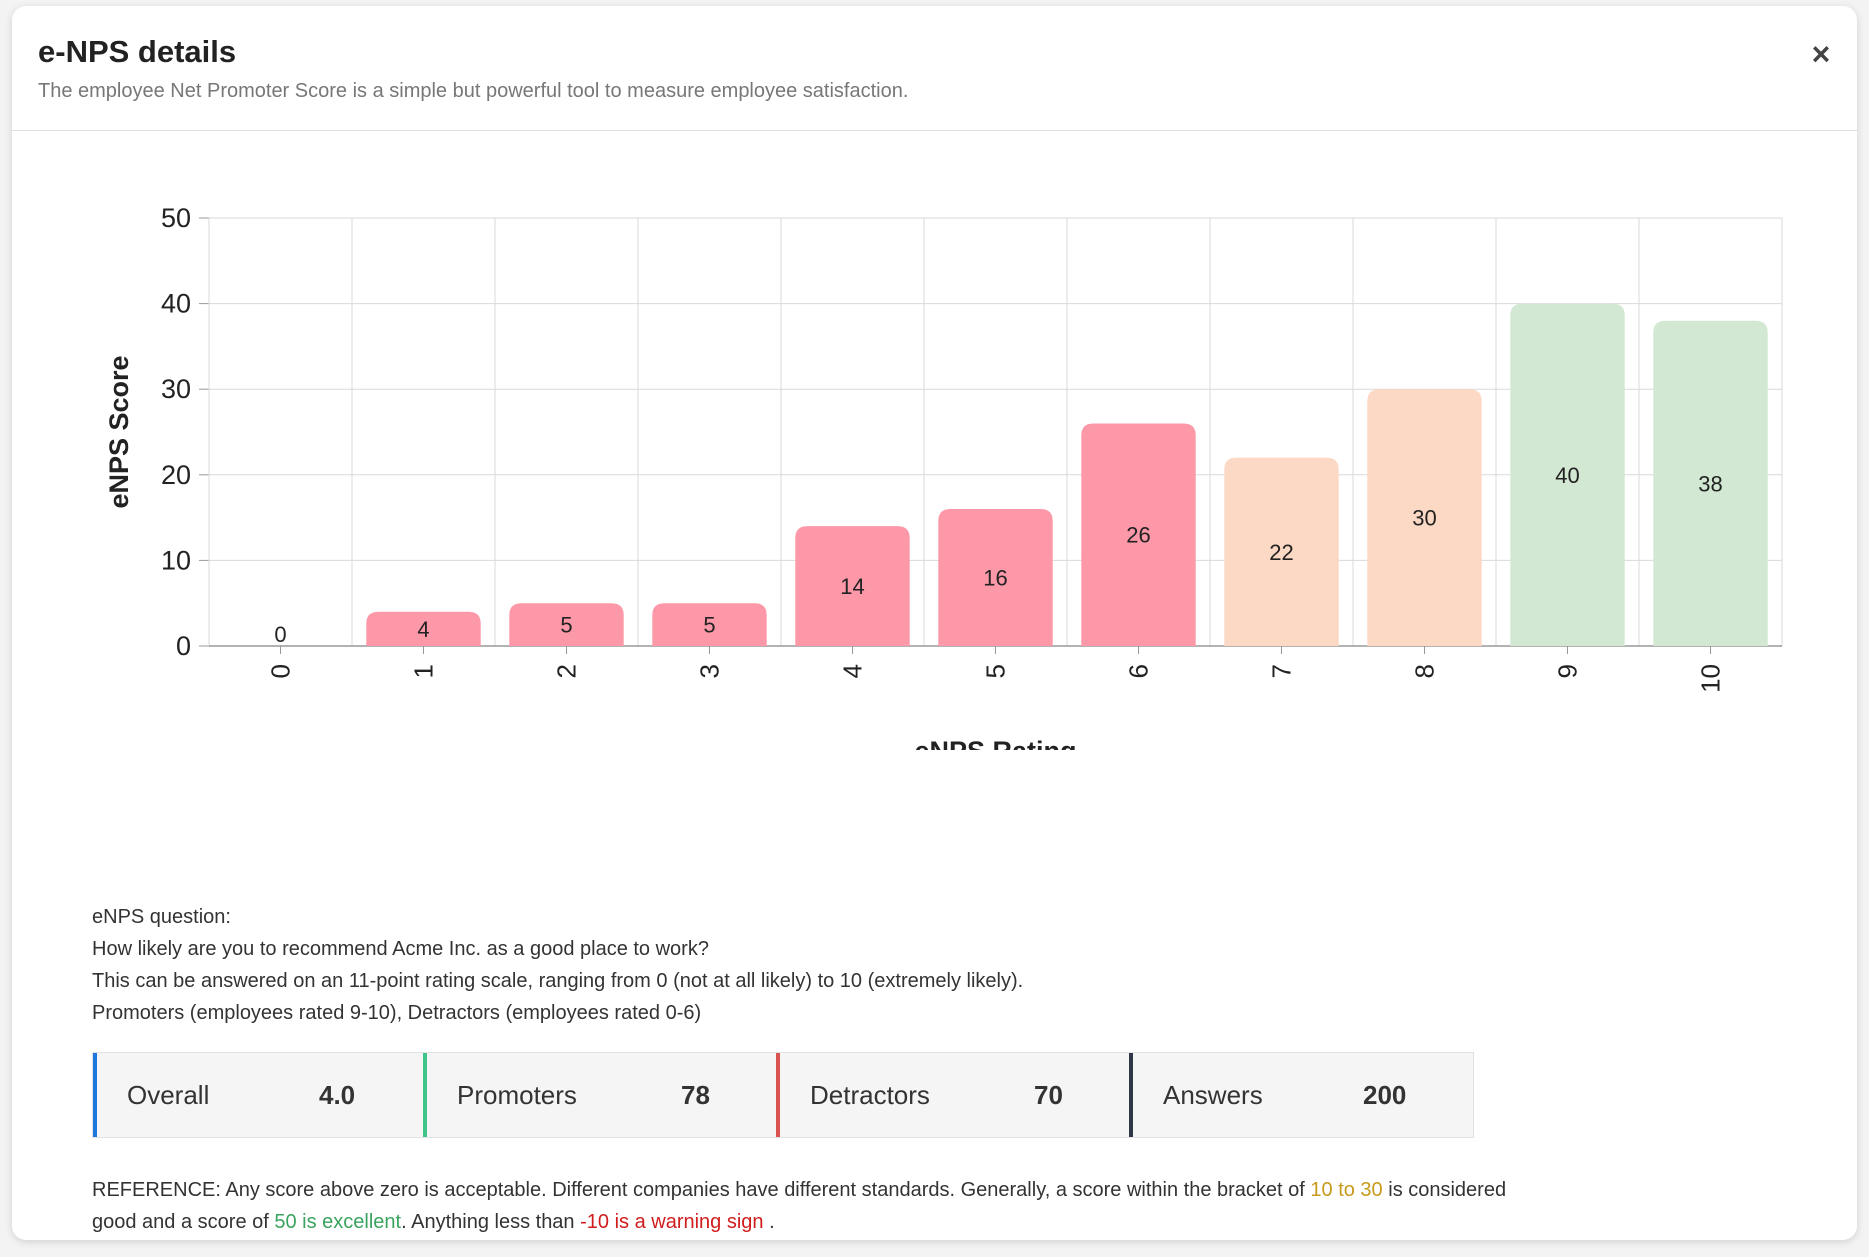  What do you see at coordinates (1425, 671) in the screenshot?
I see `x-tick-label: 8` at bounding box center [1425, 671].